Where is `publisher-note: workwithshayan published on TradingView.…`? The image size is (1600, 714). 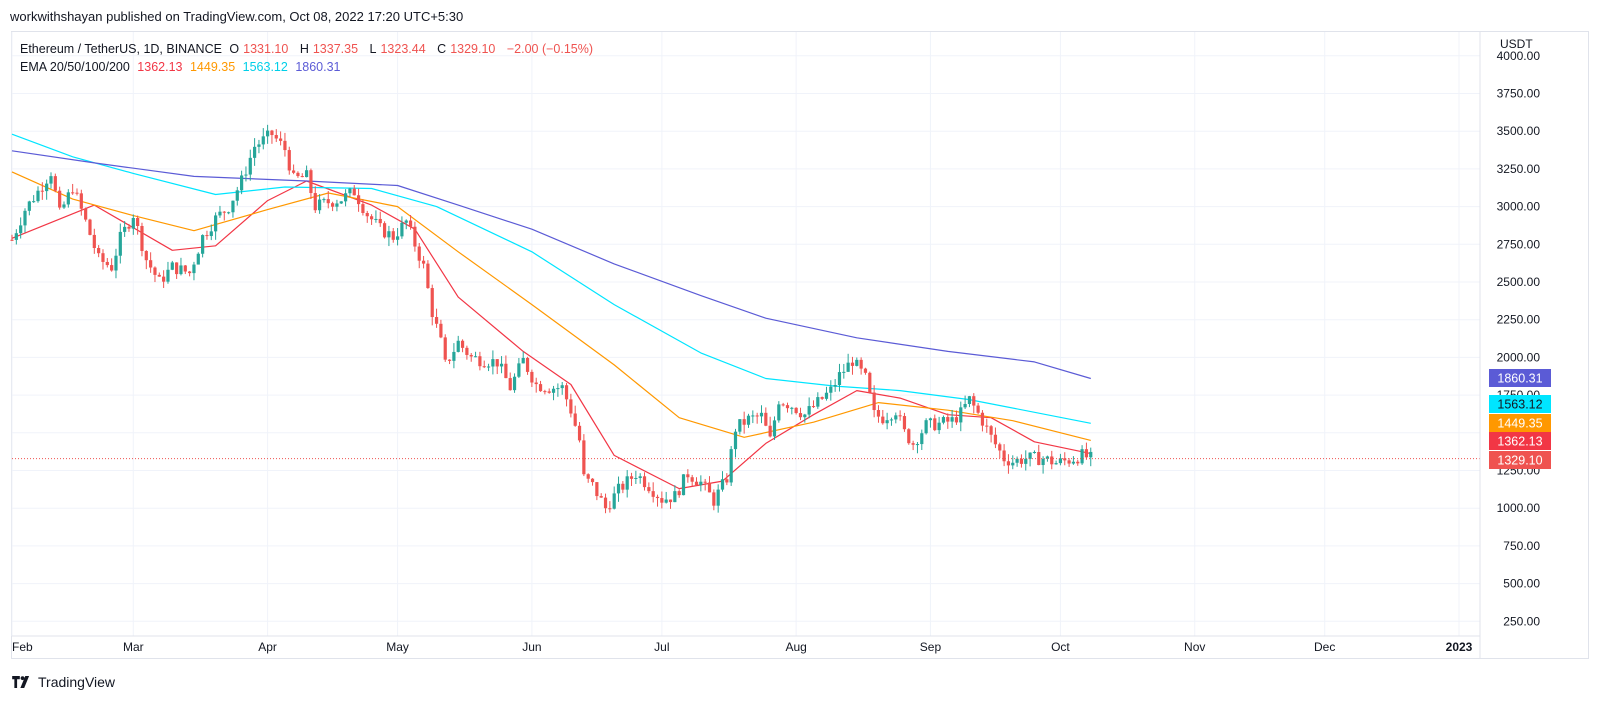
publisher-note: workwithshayan published on TradingView.… is located at coordinates (237, 16).